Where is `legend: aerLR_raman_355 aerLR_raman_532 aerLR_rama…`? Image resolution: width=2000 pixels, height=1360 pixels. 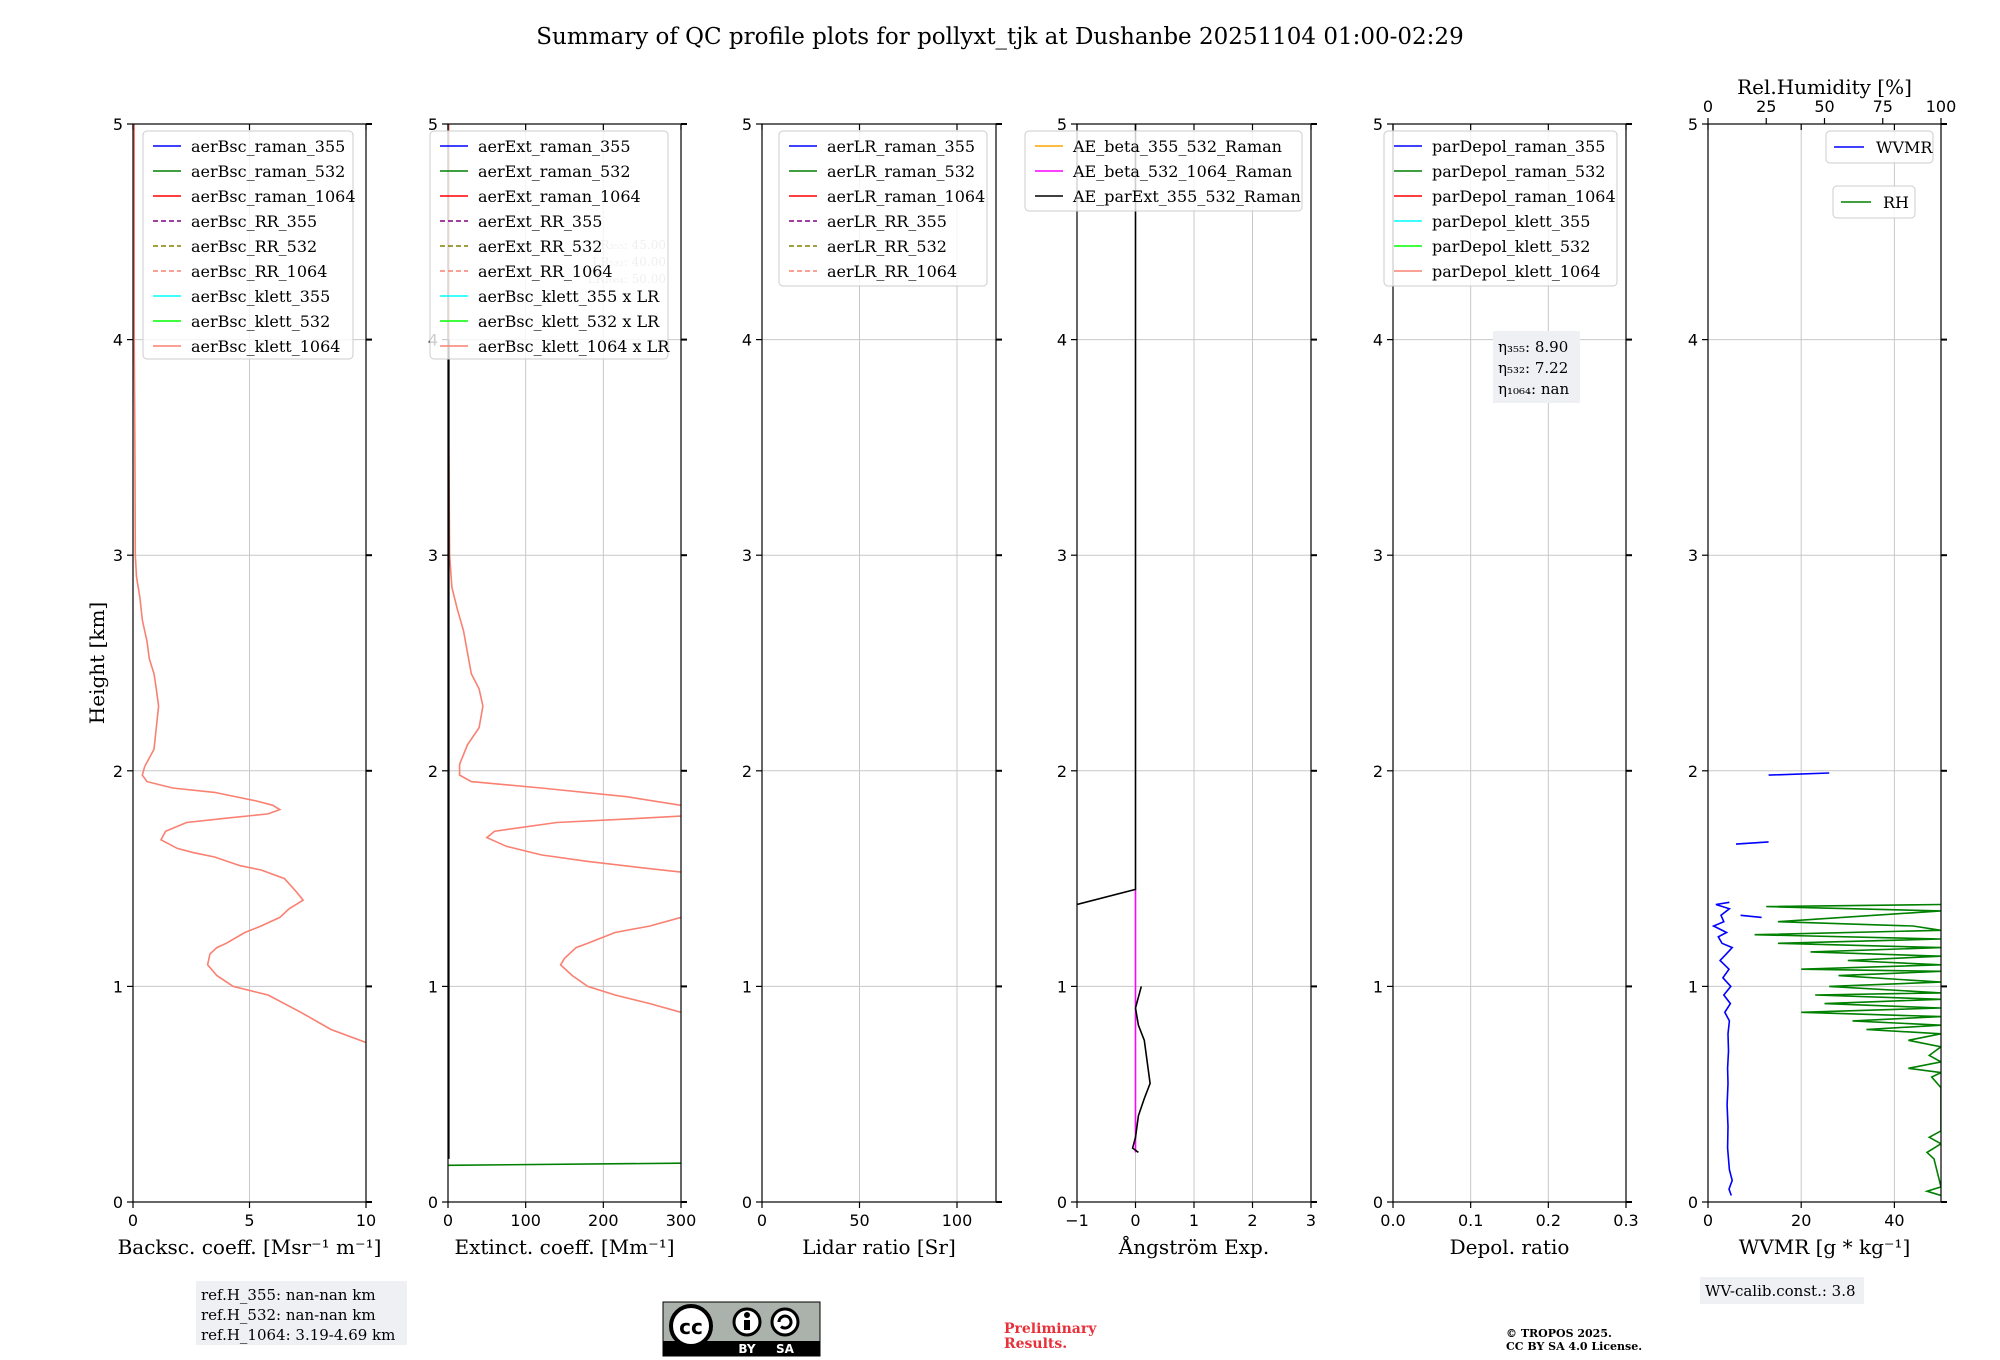
legend: aerLR_raman_355 aerLR_raman_532 aerLR_rama… is located at coordinates (883, 208).